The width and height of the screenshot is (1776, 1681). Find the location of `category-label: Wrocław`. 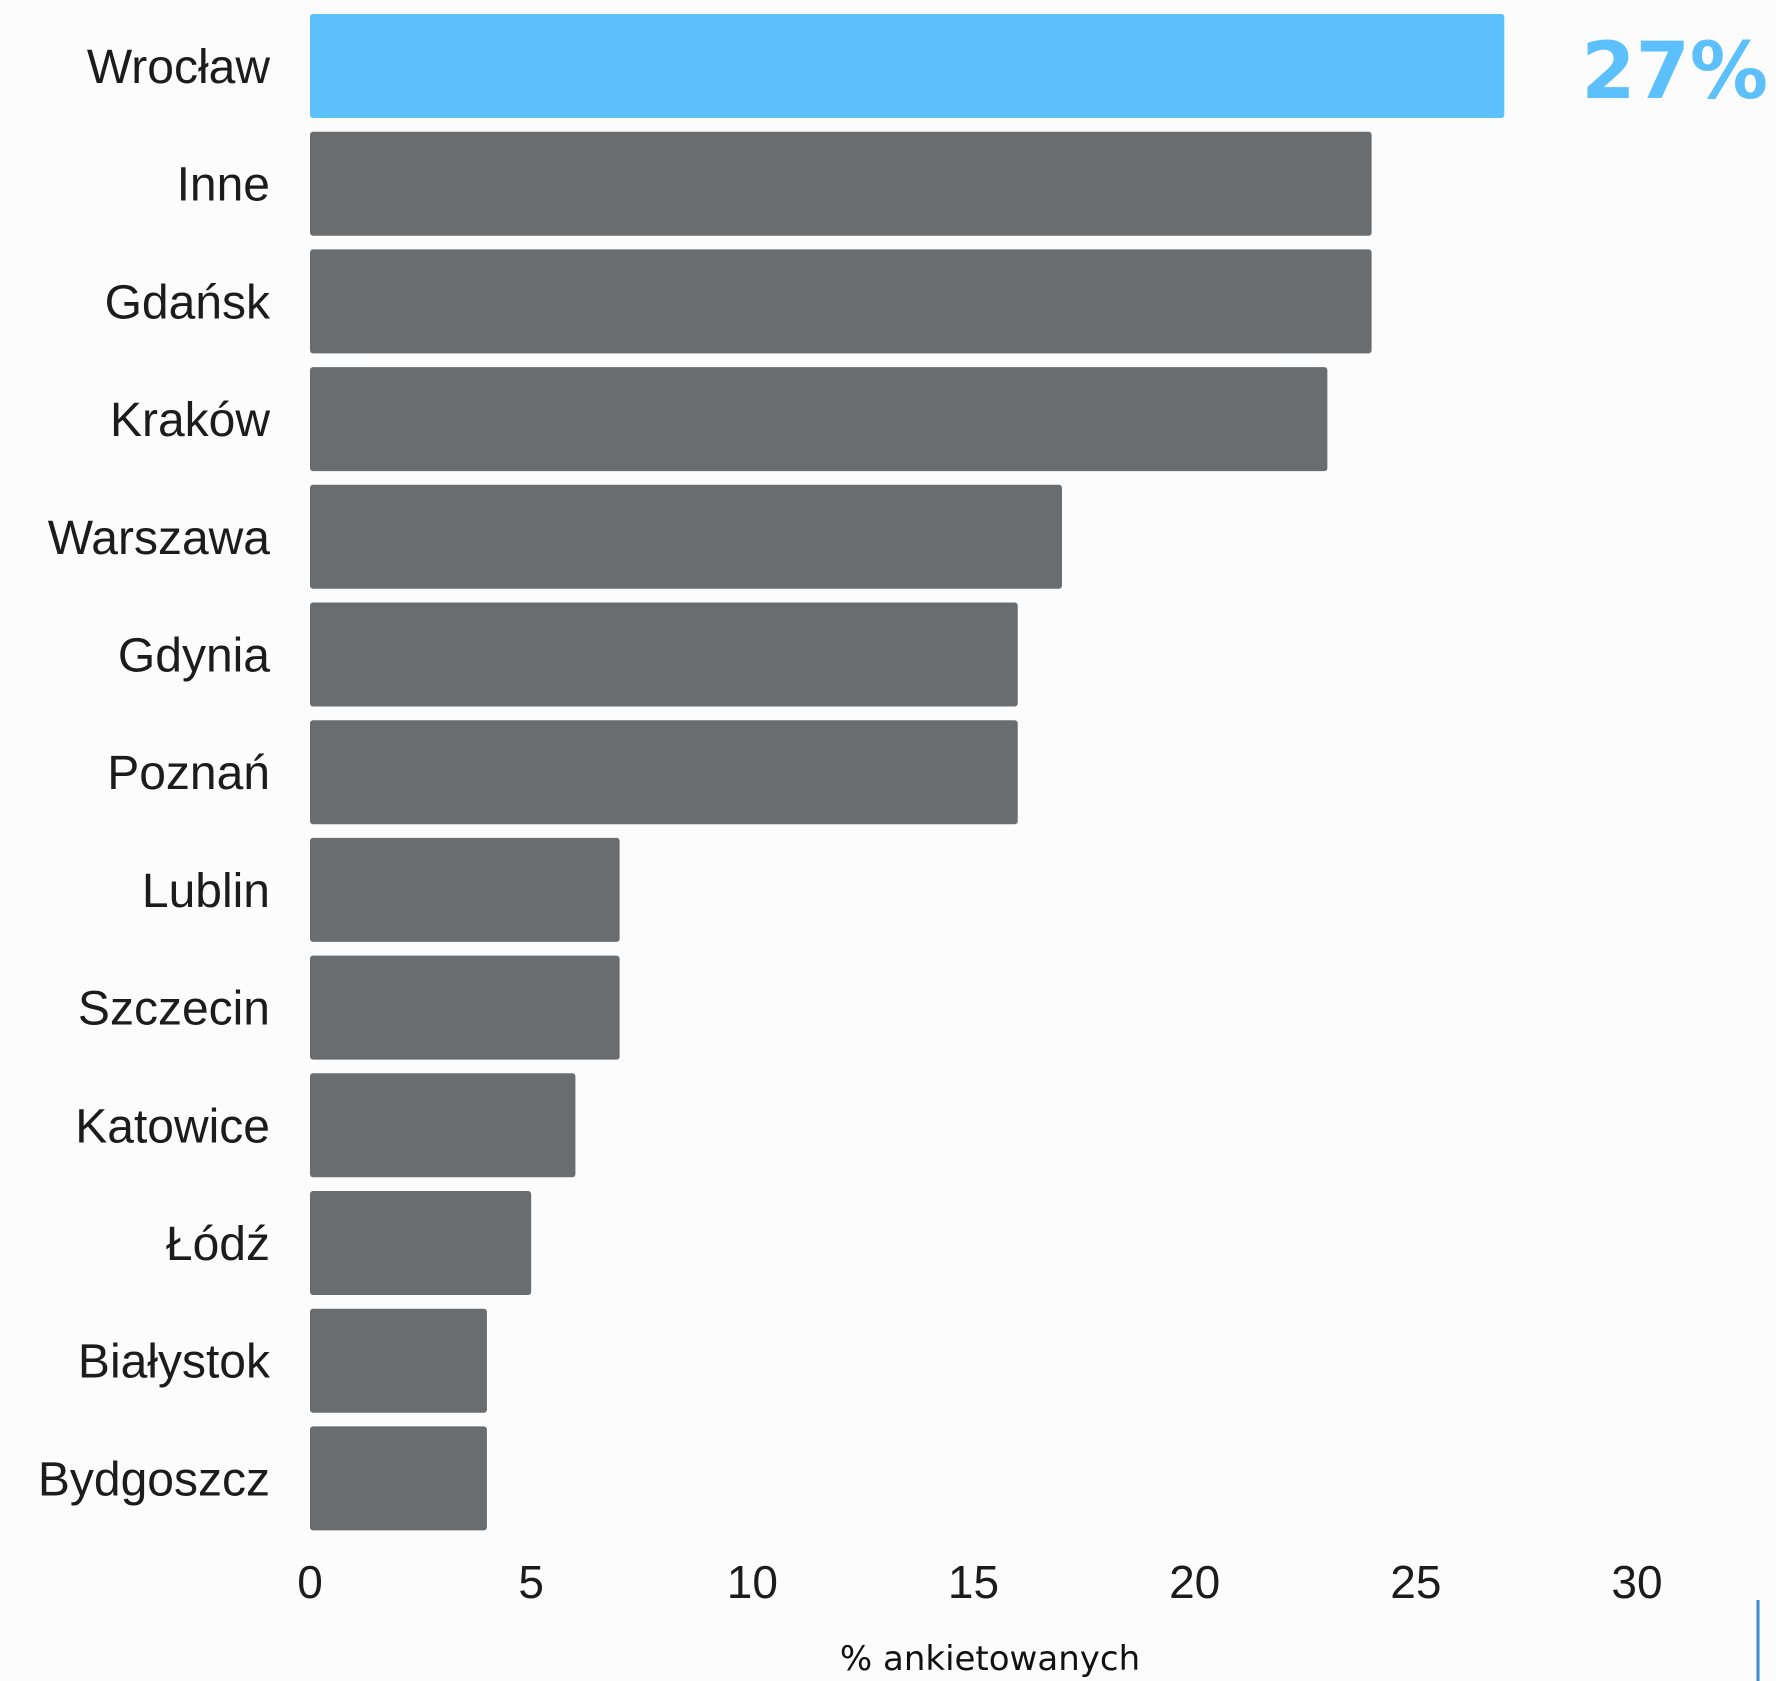

category-label: Wrocław is located at coordinates (178, 67).